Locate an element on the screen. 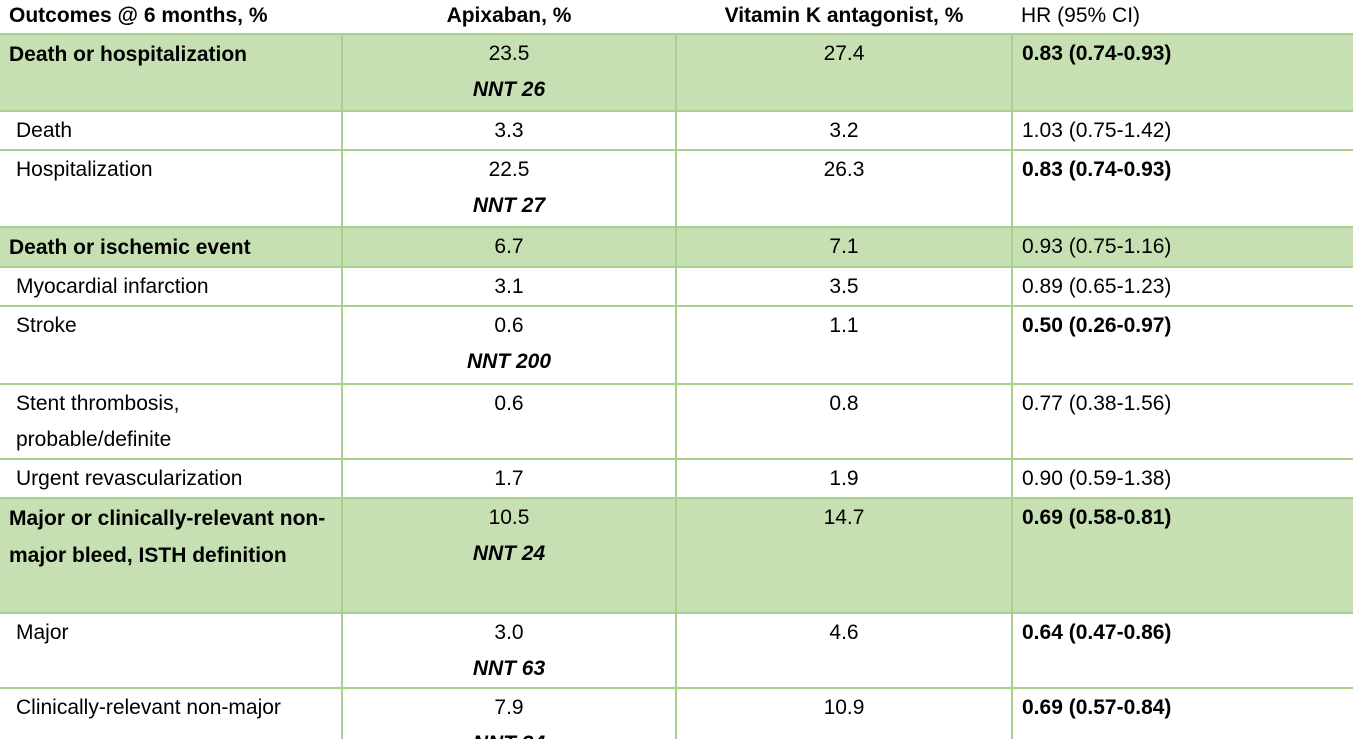 The image size is (1353, 739). hr-cell: 0.69 (0.58-0.81) is located at coordinates (1182, 555).